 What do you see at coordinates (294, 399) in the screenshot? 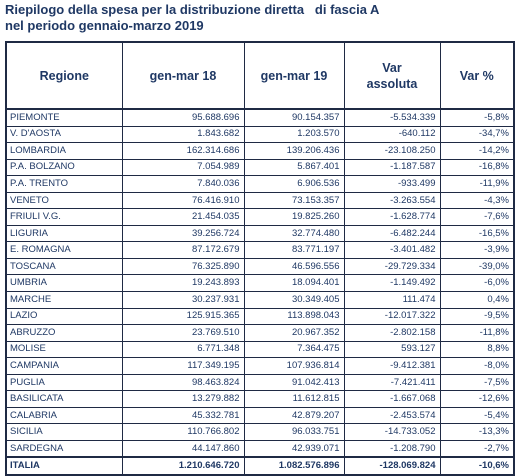
I see `value-cell: 11.612.815` at bounding box center [294, 399].